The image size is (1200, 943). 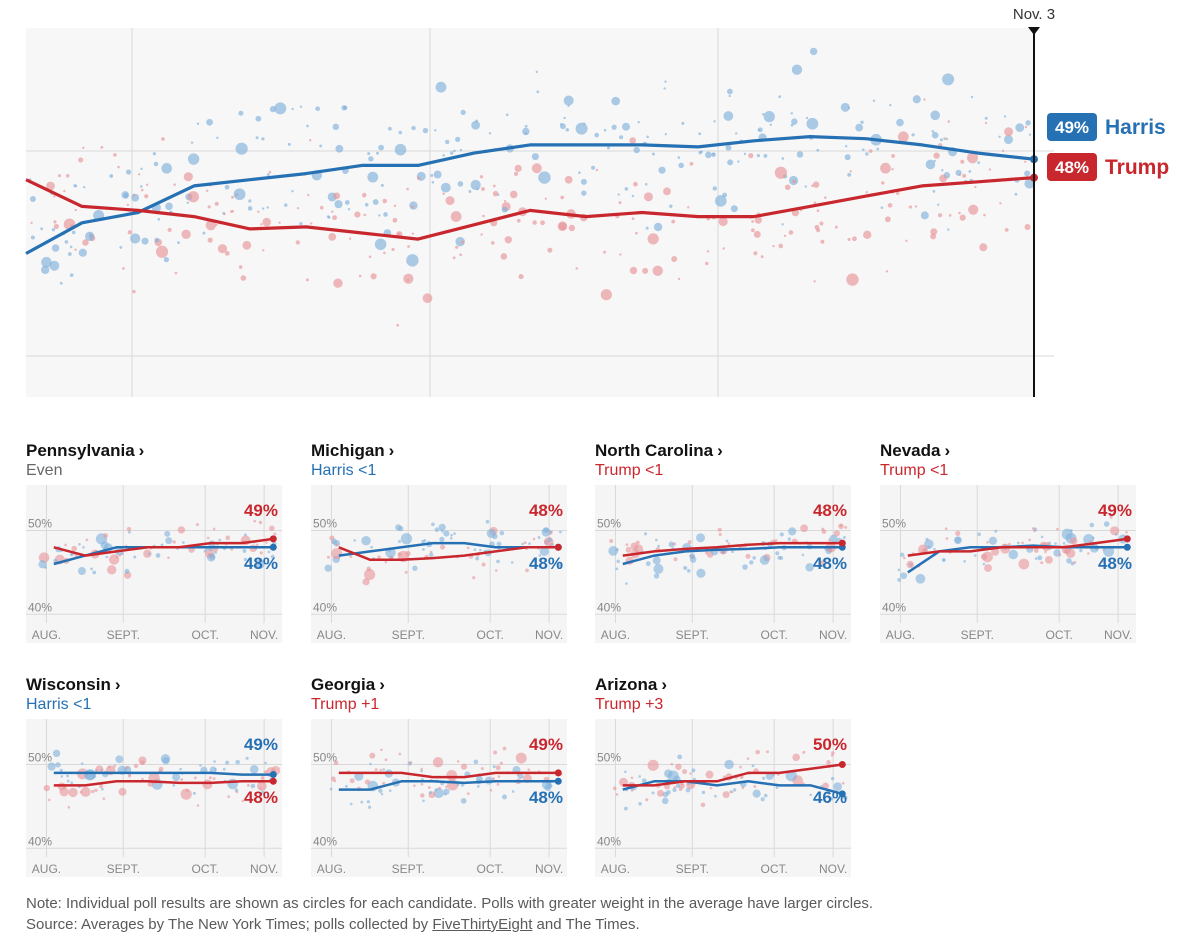 I want to click on state-title: Wisconsin ›, so click(x=156, y=685).